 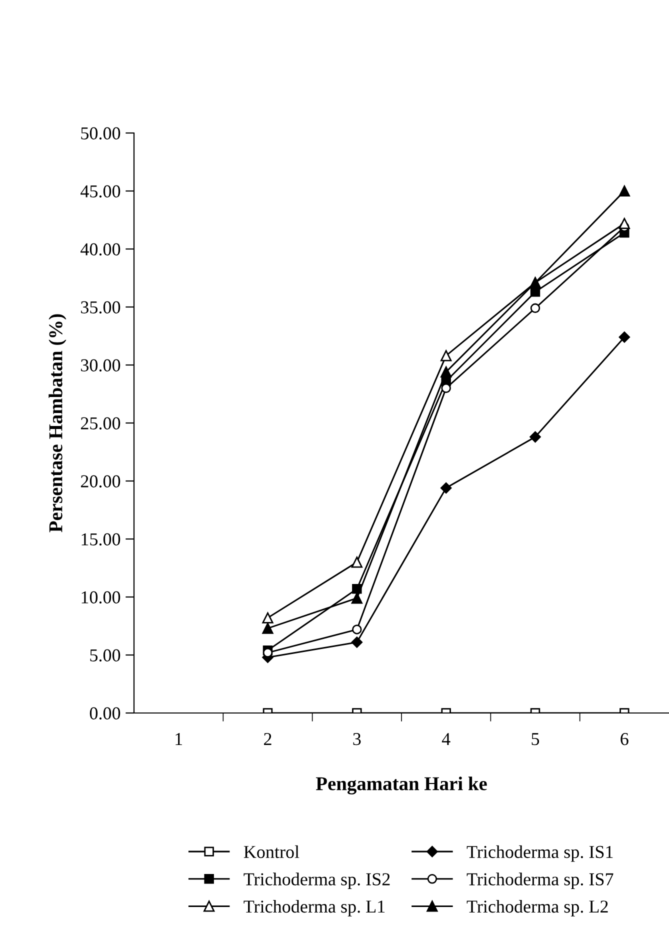 What do you see at coordinates (100, 307) in the screenshot?
I see `y-tick-label: 35.00` at bounding box center [100, 307].